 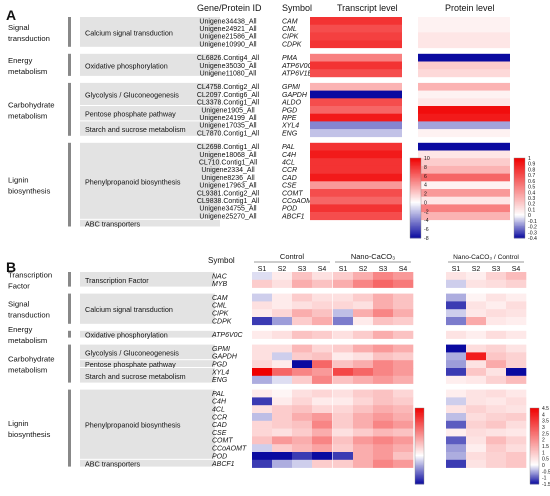 I want to click on transcript-colorbar-tick: -8, so click(x=426, y=239).